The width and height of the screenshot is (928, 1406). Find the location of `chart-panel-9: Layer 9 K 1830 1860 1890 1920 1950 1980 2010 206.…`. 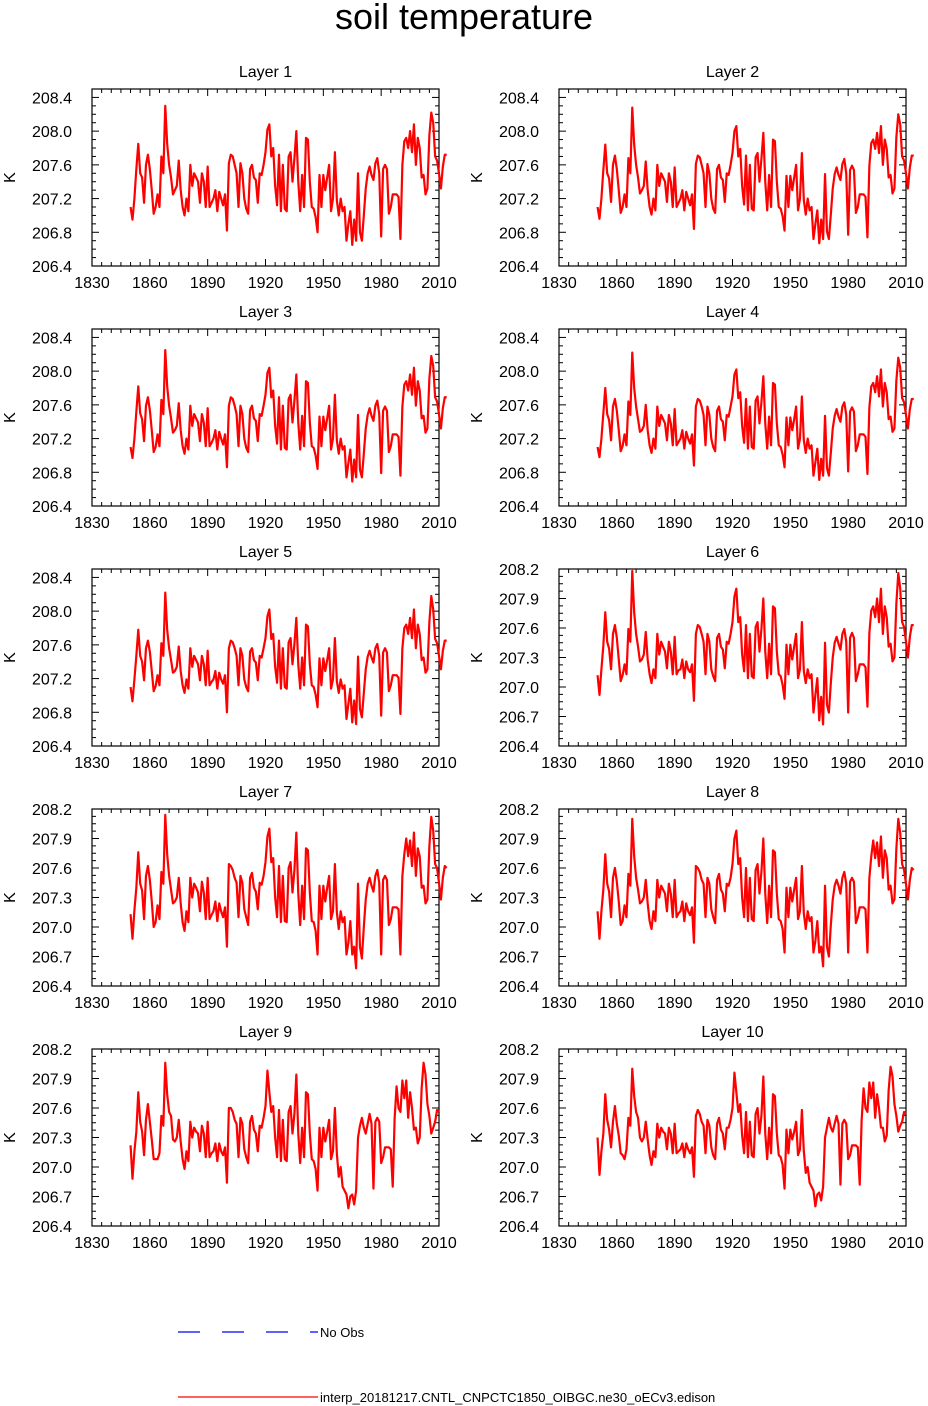

chart-panel-9: Layer 9 K 1830 1860 1890 1920 1950 1980 2010 206.… is located at coordinates (229, 1138).